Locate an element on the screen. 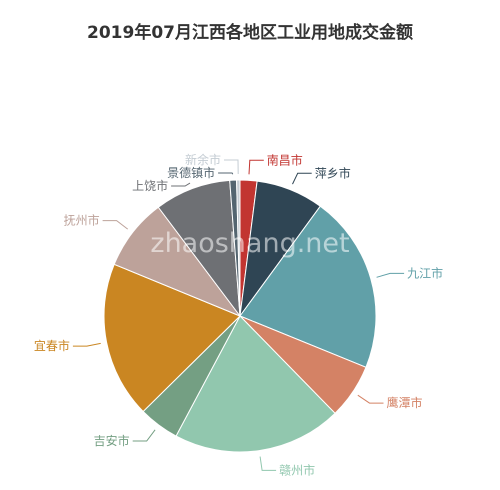 The height and width of the screenshot is (490, 500). slice-label-5: 吉安市 is located at coordinates (112, 440).